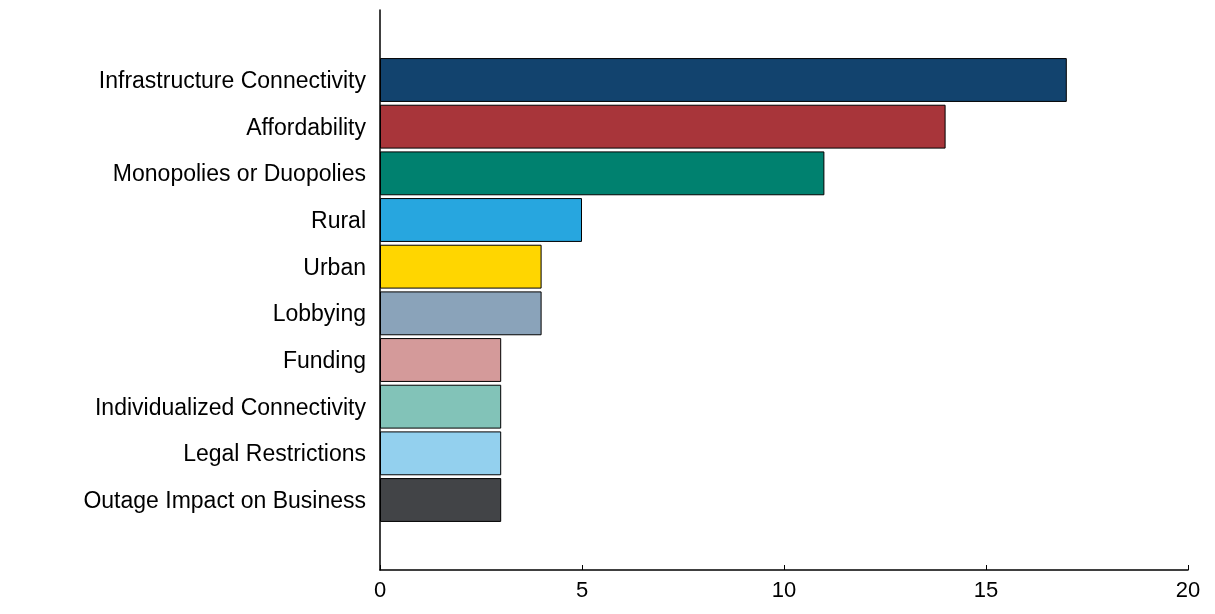 This screenshot has width=1215, height=614. Describe the element at coordinates (306, 126) in the screenshot. I see `y-tick-label: Affordability` at that location.